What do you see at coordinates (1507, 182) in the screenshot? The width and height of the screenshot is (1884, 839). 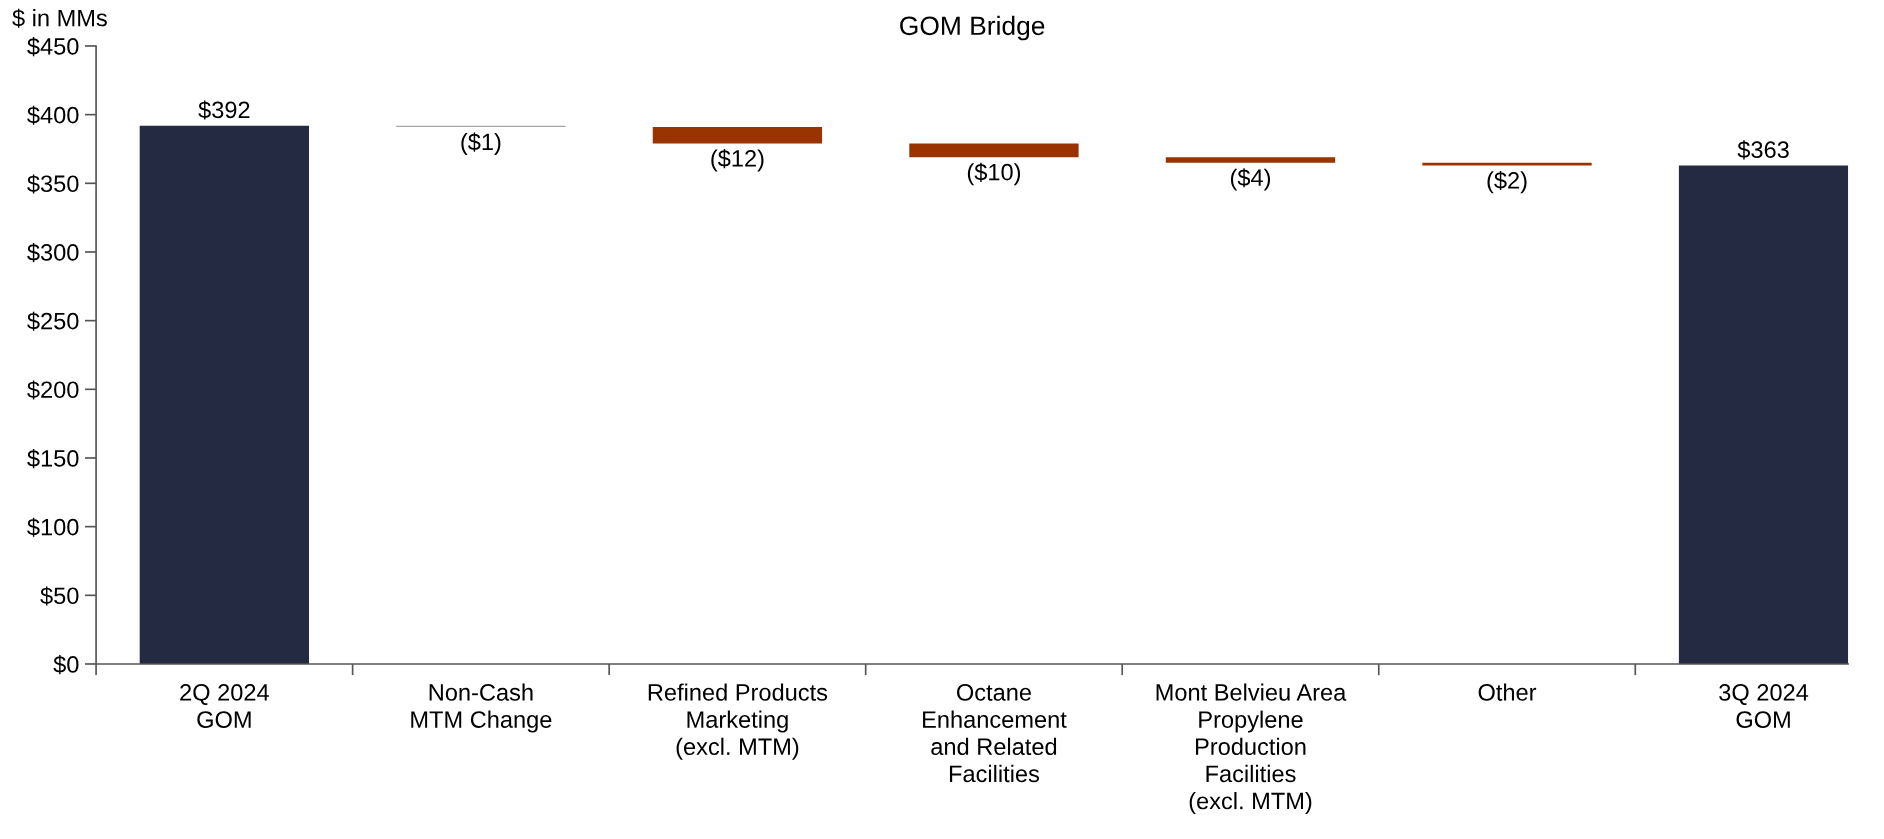 I see `data-label: ($2)` at bounding box center [1507, 182].